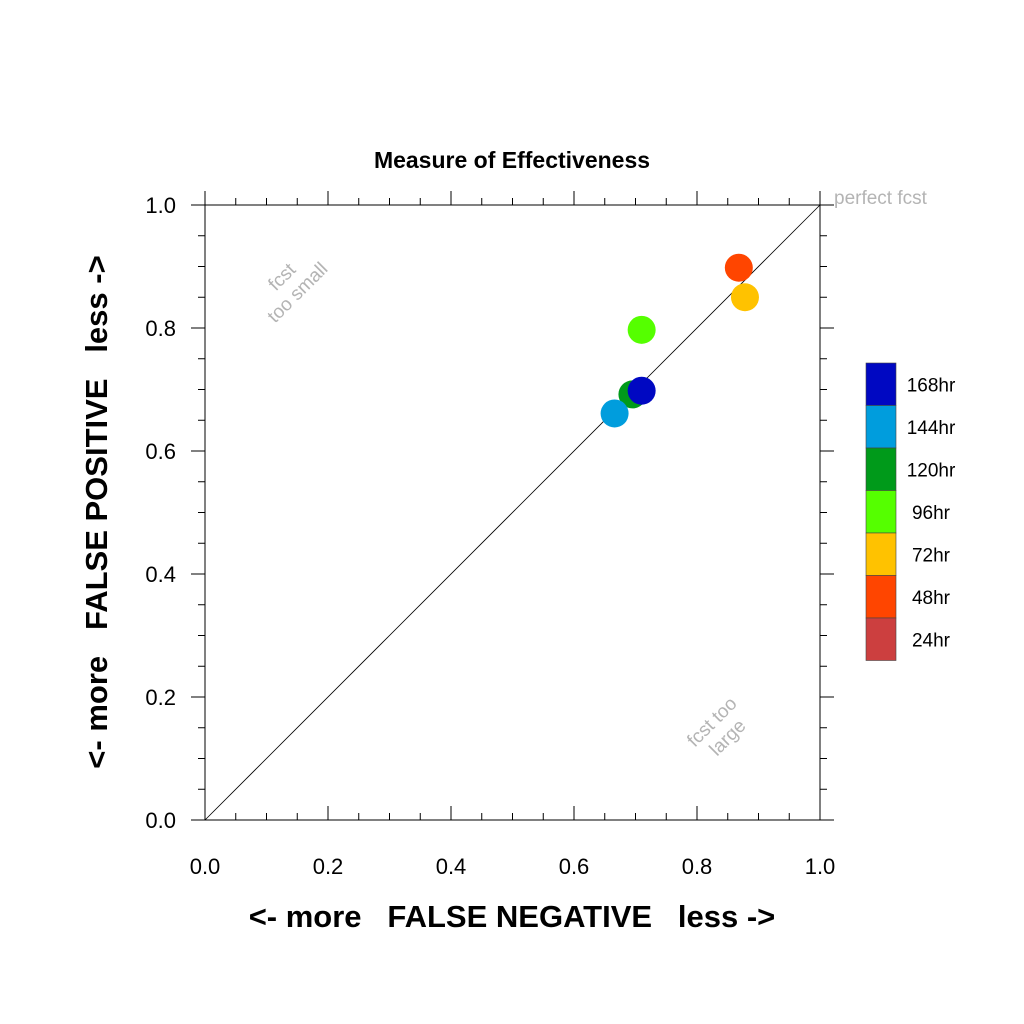 Image resolution: width=1024 pixels, height=1024 pixels. Describe the element at coordinates (931, 428) in the screenshot. I see `legend-label-144hr: 144hr` at that location.